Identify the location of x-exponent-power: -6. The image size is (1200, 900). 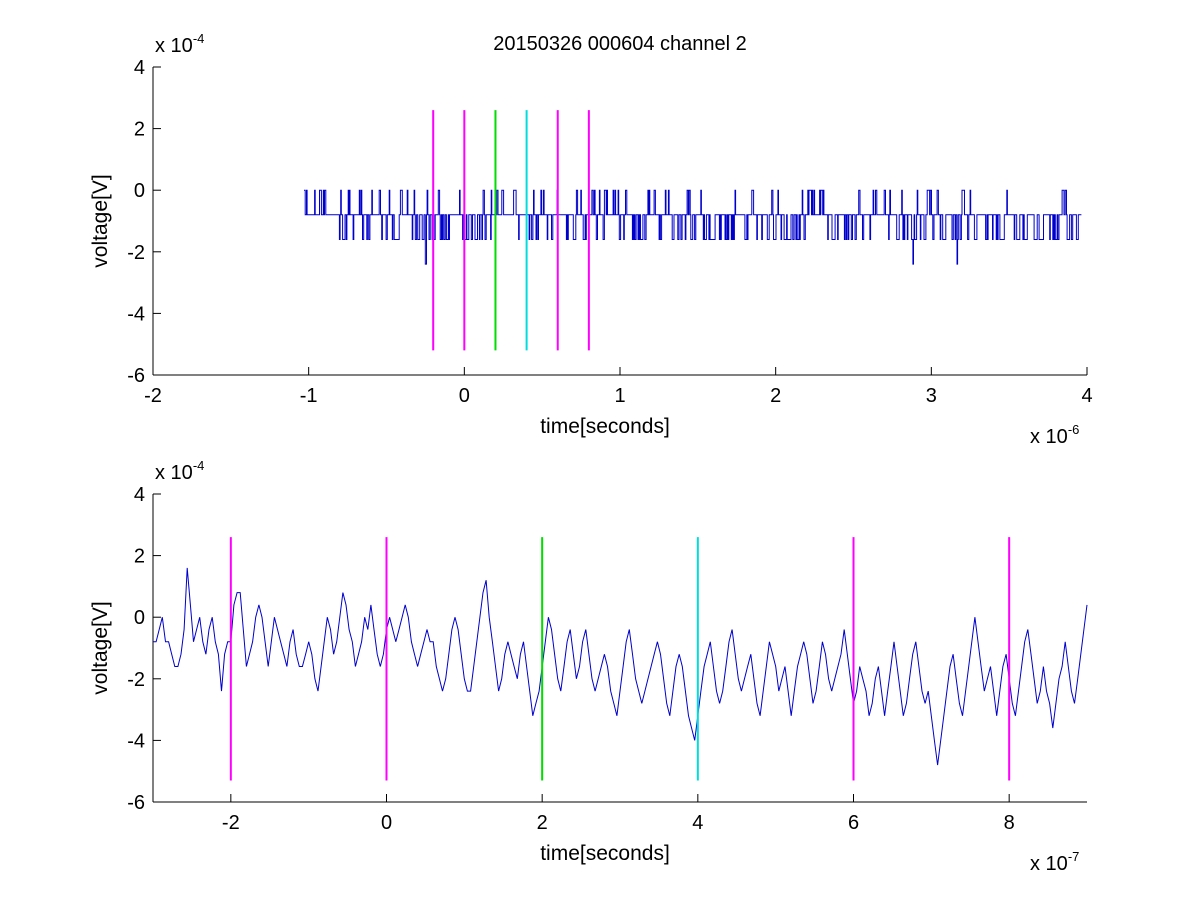
(1074, 429).